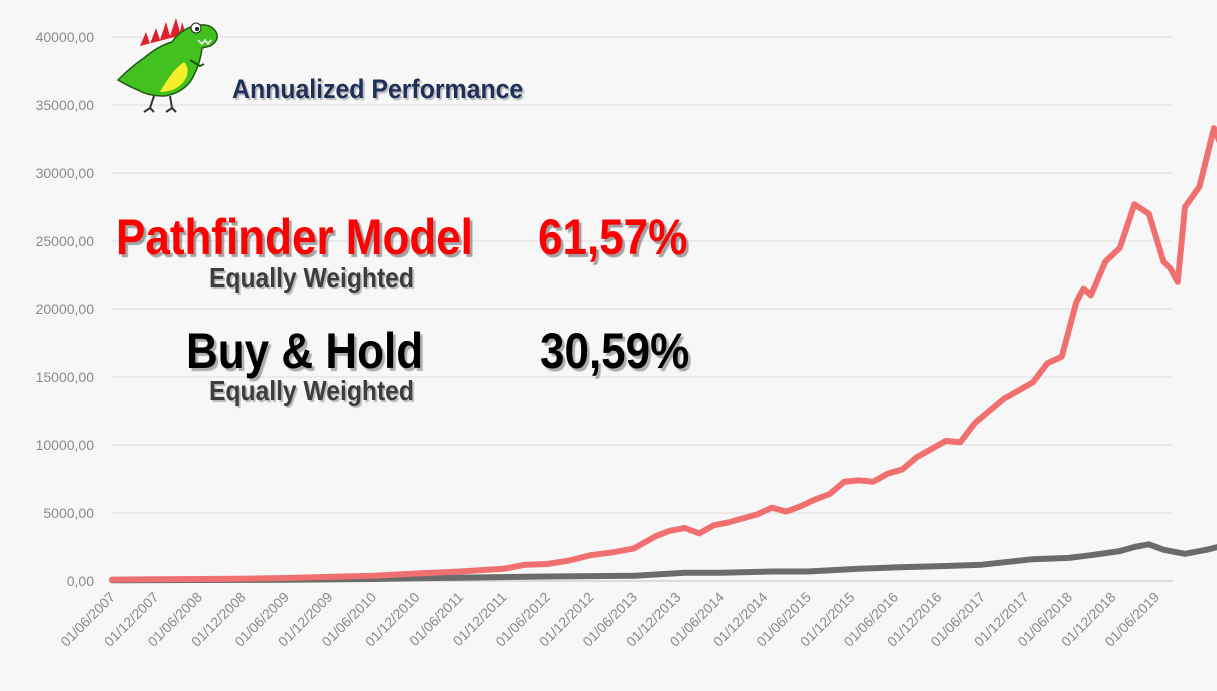 The width and height of the screenshot is (1217, 691). Describe the element at coordinates (378, 89) in the screenshot. I see `chart-title: Annualized Performance` at that location.